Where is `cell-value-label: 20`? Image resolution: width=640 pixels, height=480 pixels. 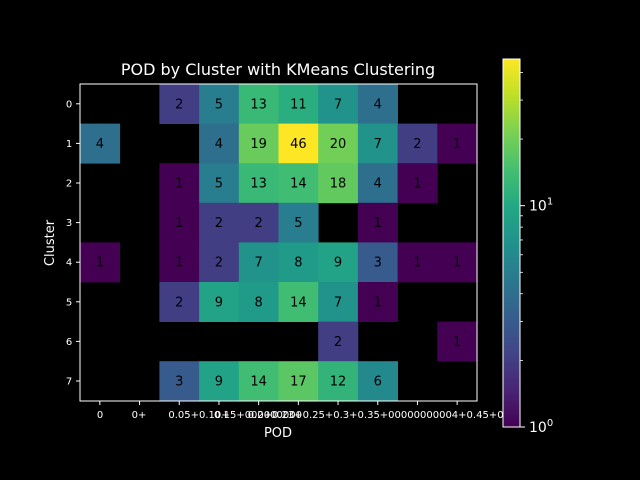
cell-value-label: 20 is located at coordinates (338, 144).